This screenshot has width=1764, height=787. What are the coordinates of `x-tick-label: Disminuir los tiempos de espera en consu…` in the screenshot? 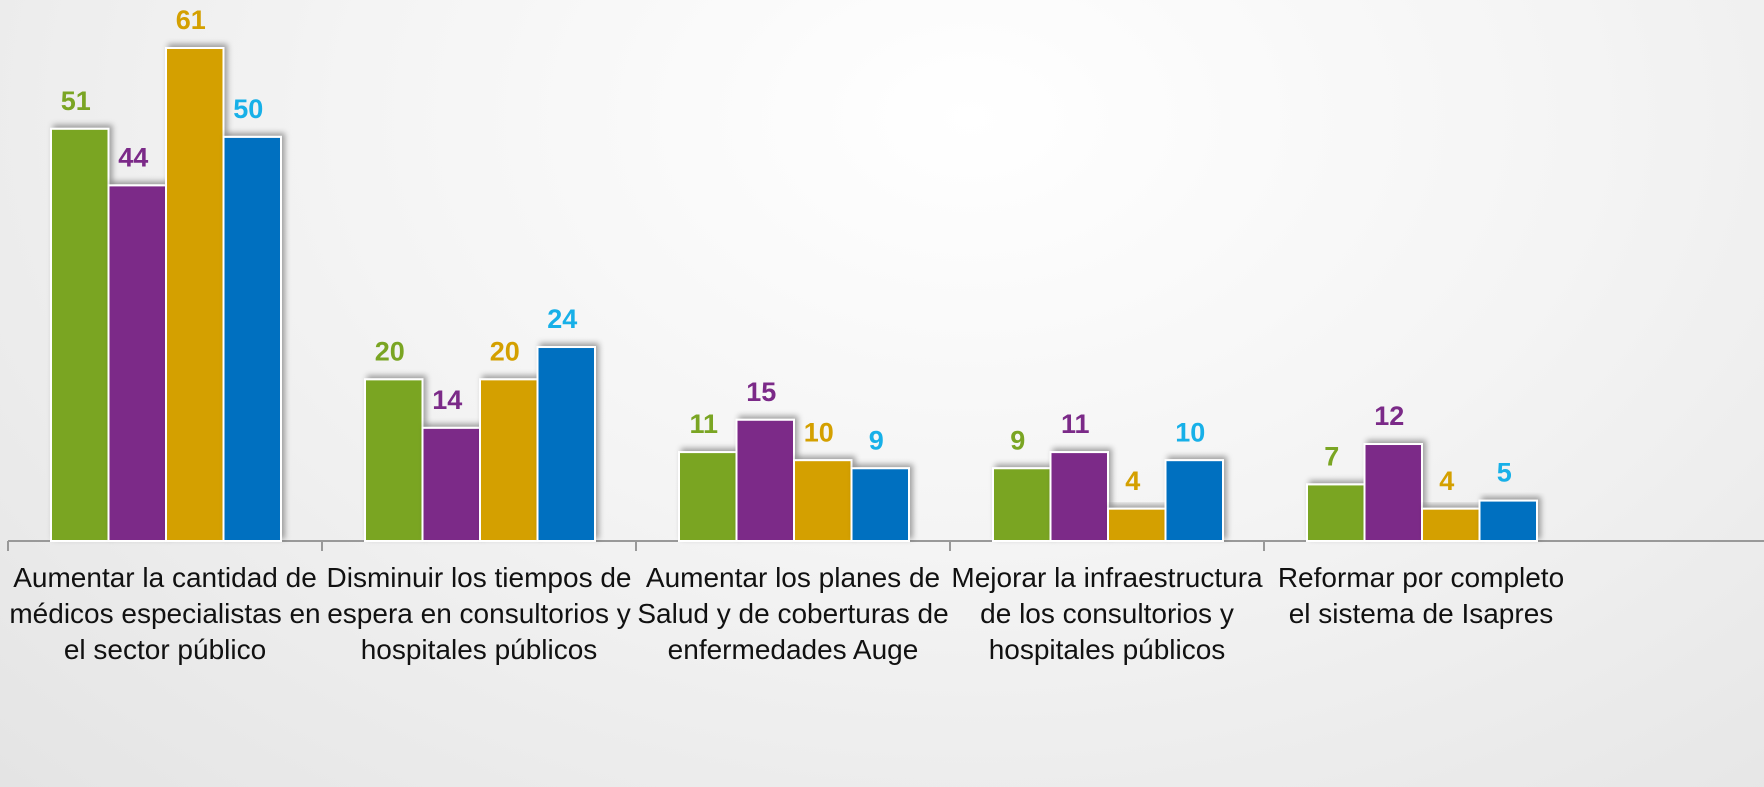 It's located at (479, 613).